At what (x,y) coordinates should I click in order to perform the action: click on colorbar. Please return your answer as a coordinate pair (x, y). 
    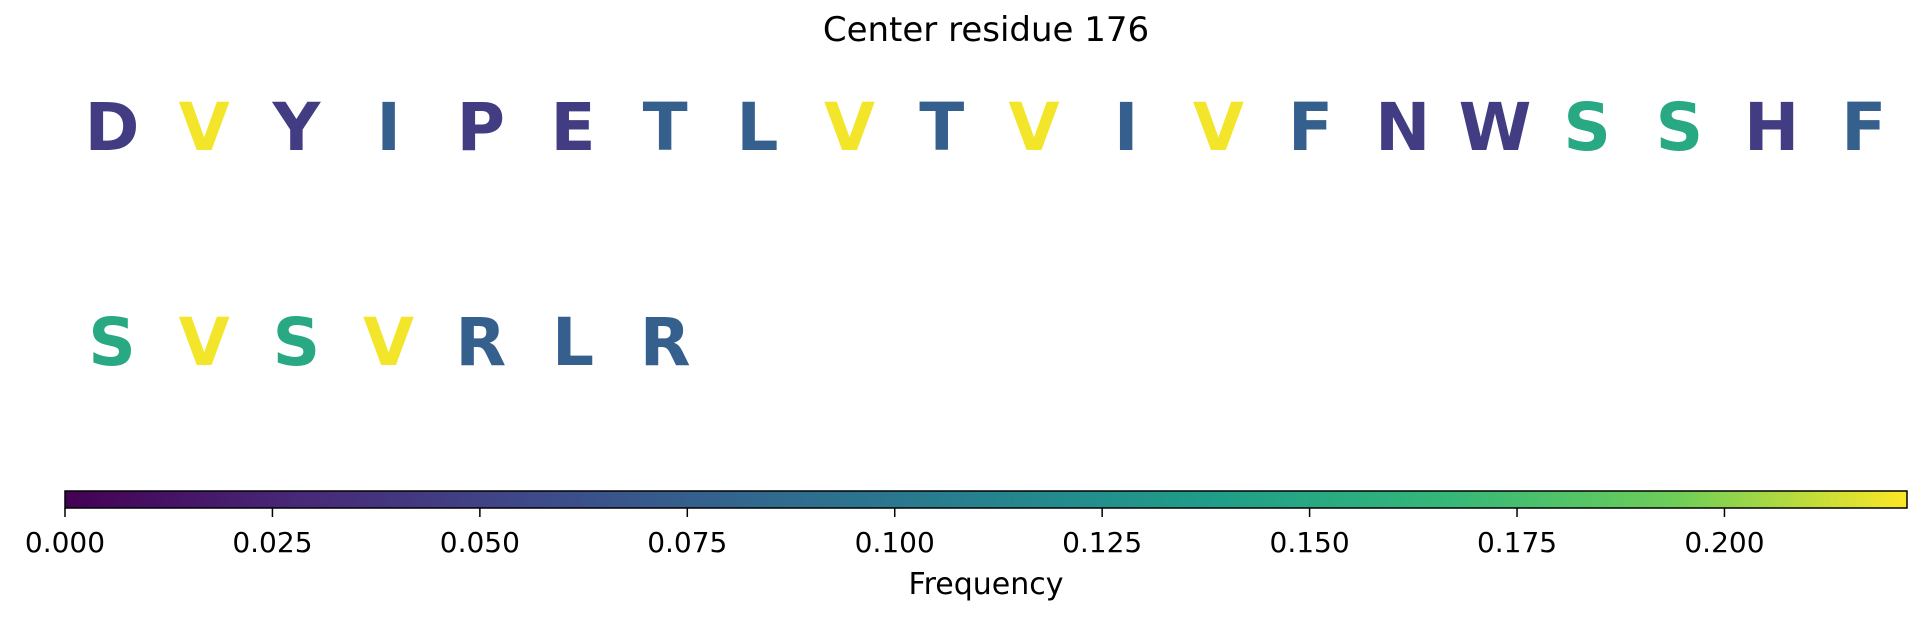
    Looking at the image, I should click on (986, 499).